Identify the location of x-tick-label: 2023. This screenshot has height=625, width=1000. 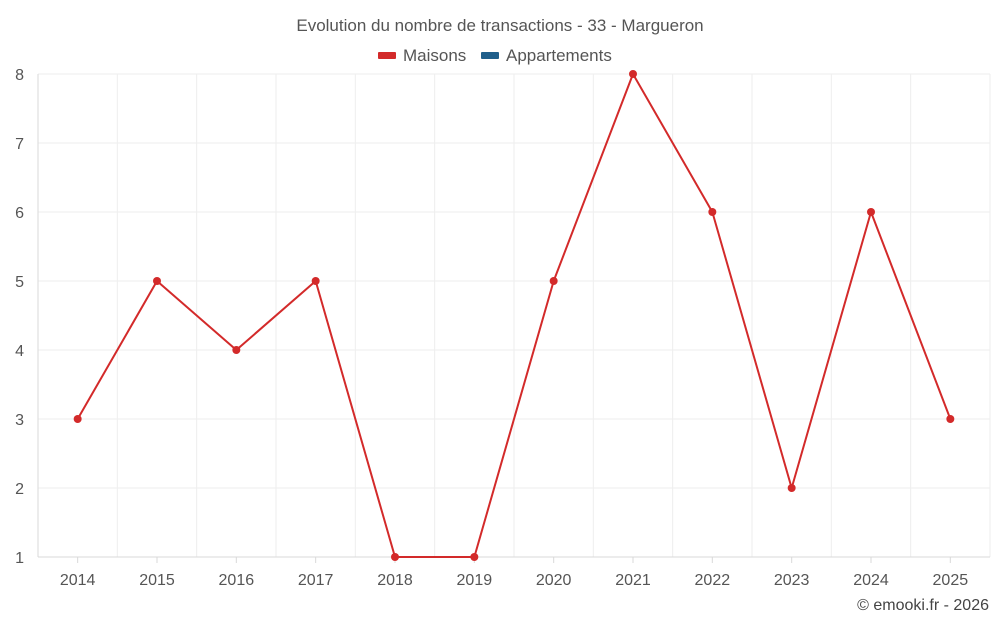
(792, 580).